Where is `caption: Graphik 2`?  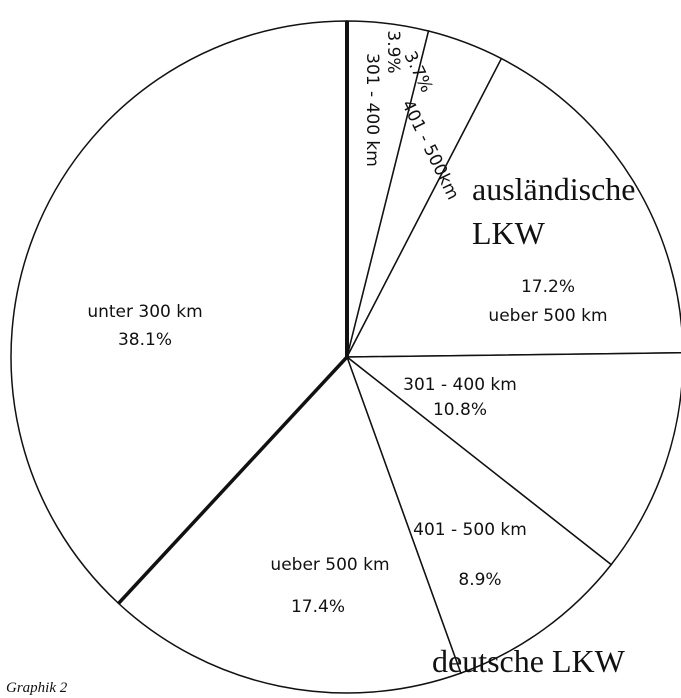 caption: Graphik 2 is located at coordinates (37, 688).